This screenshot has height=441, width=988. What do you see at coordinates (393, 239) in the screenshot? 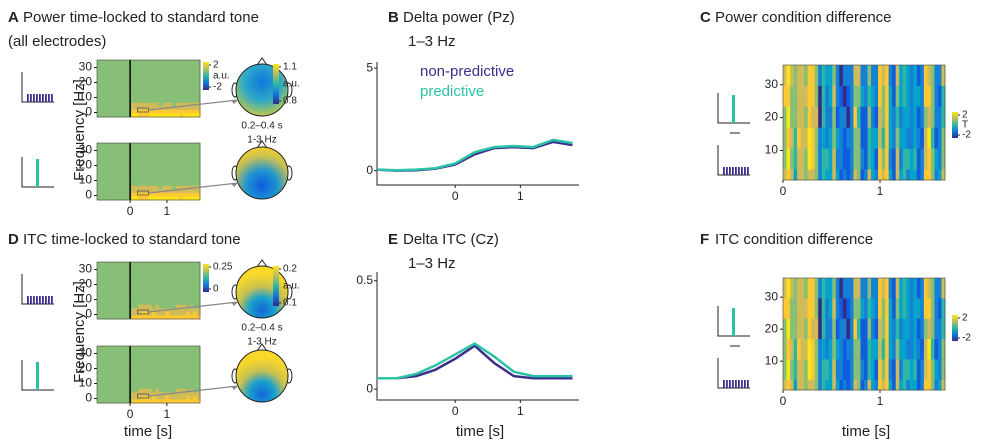
I see `panel-label: E` at bounding box center [393, 239].